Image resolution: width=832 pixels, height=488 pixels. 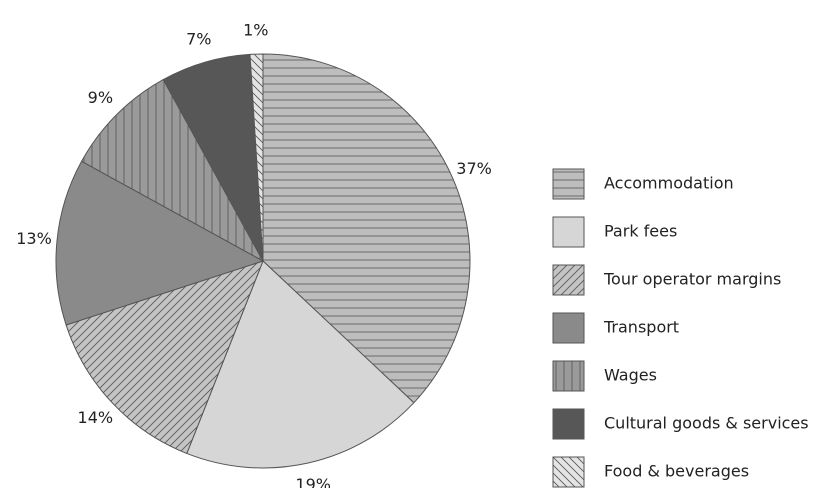 I want to click on value-label: 9%, so click(x=100, y=97).